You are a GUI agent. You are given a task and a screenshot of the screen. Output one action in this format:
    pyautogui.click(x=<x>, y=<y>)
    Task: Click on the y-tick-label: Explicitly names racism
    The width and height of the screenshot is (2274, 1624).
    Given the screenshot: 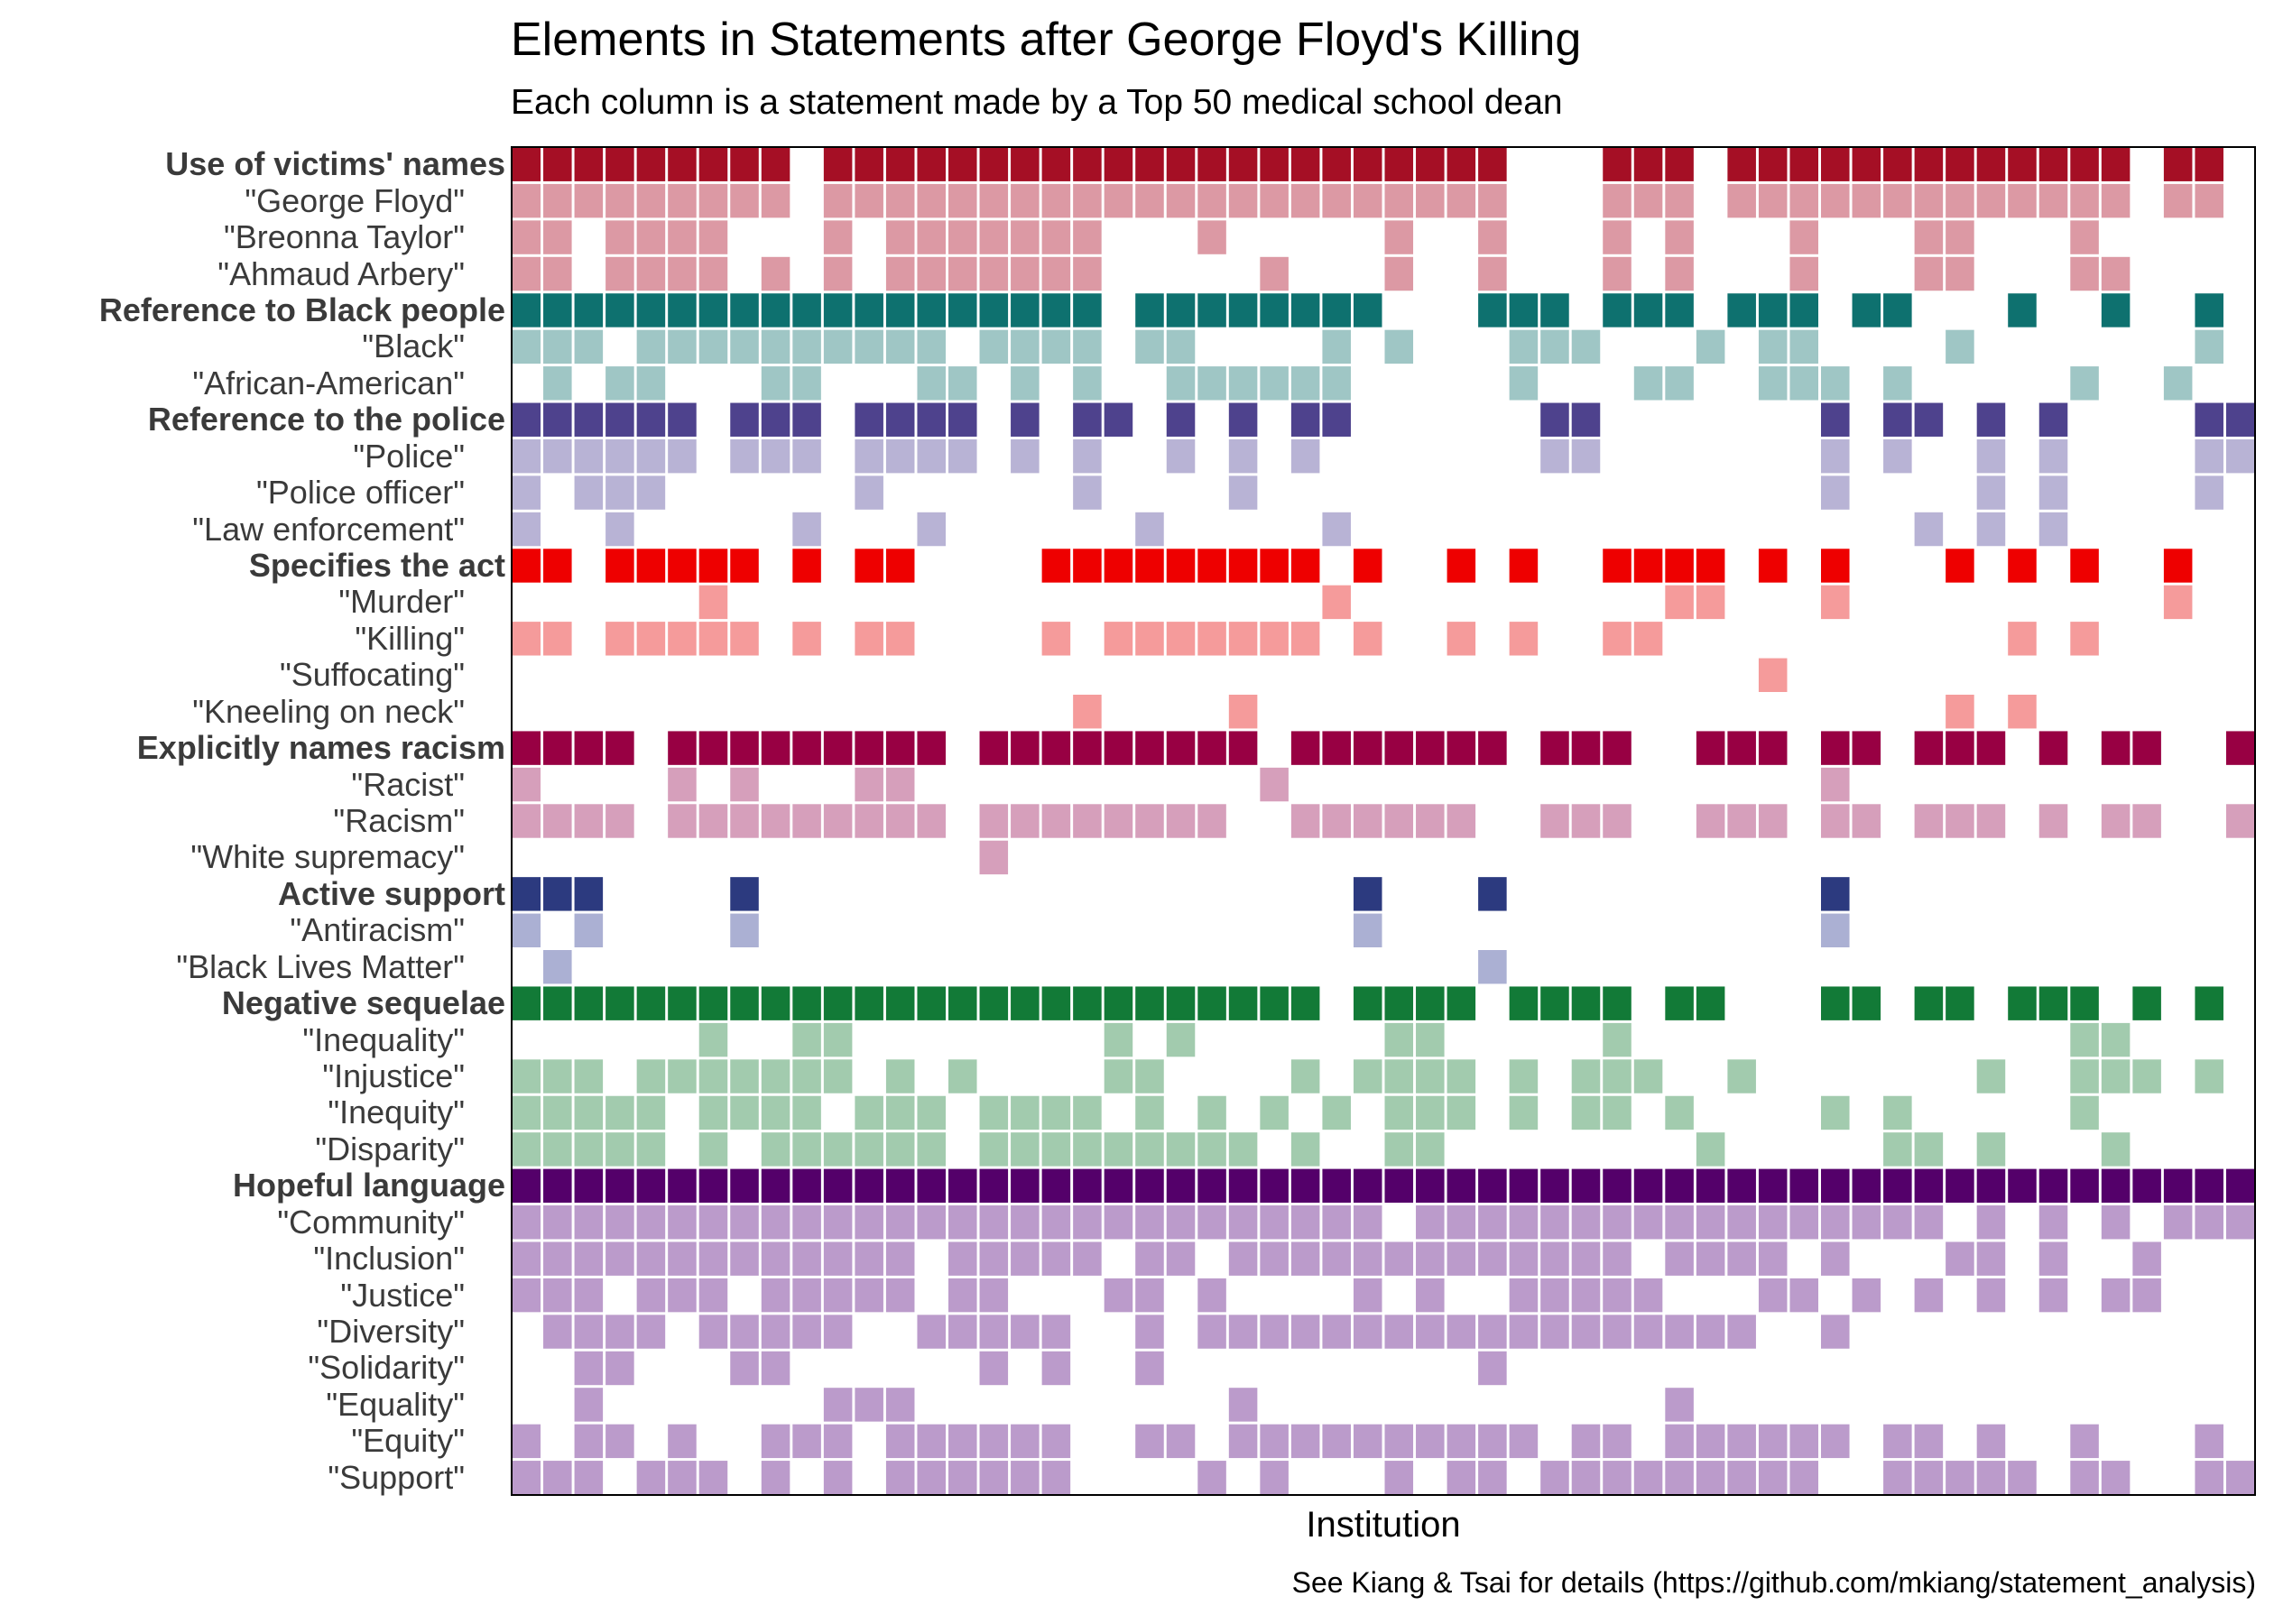 What is the action you would take?
    pyautogui.click(x=321, y=748)
    